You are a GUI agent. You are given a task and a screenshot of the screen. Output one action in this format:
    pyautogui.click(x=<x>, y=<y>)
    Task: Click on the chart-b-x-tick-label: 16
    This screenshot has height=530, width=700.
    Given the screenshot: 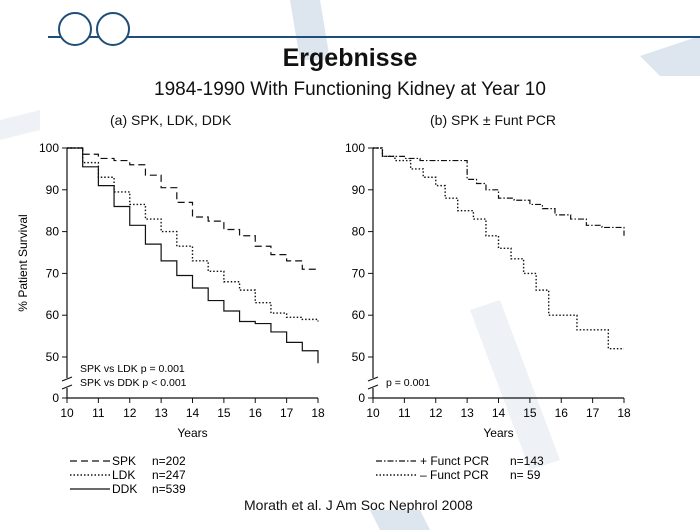 What is the action you would take?
    pyautogui.click(x=562, y=413)
    